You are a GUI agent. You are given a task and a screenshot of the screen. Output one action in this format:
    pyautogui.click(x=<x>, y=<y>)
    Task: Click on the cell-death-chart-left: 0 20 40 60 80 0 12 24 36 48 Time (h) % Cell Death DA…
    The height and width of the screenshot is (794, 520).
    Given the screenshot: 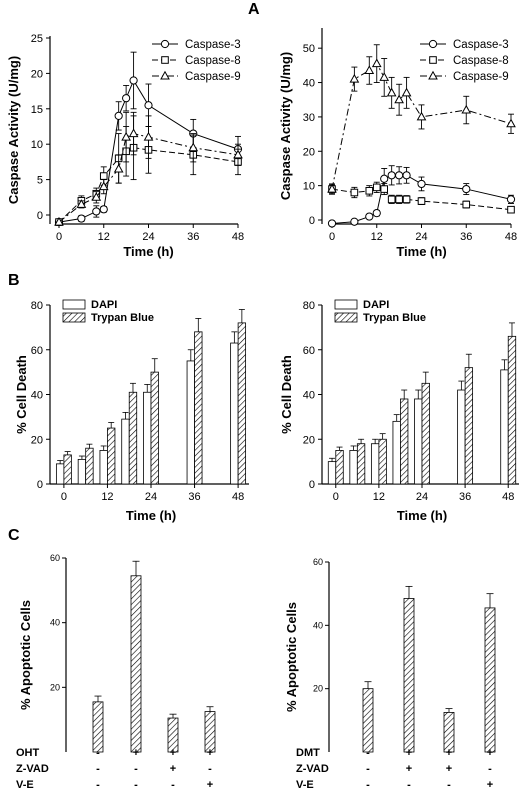 What is the action you would take?
    pyautogui.click(x=131, y=411)
    